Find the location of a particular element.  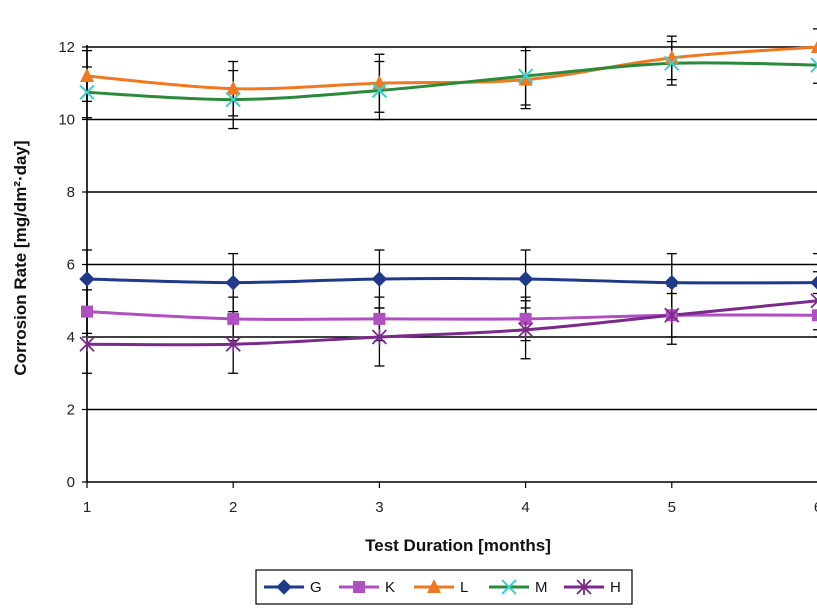

series-line-g is located at coordinates (451, 281).